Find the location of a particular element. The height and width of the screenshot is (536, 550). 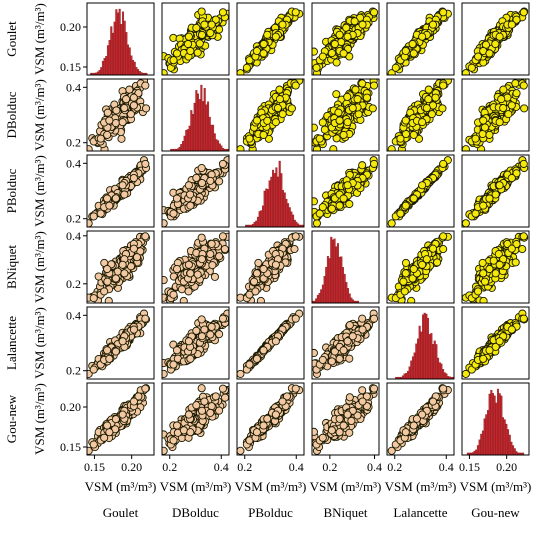

panel-PBolduc-BNiquet is located at coordinates (345, 191).